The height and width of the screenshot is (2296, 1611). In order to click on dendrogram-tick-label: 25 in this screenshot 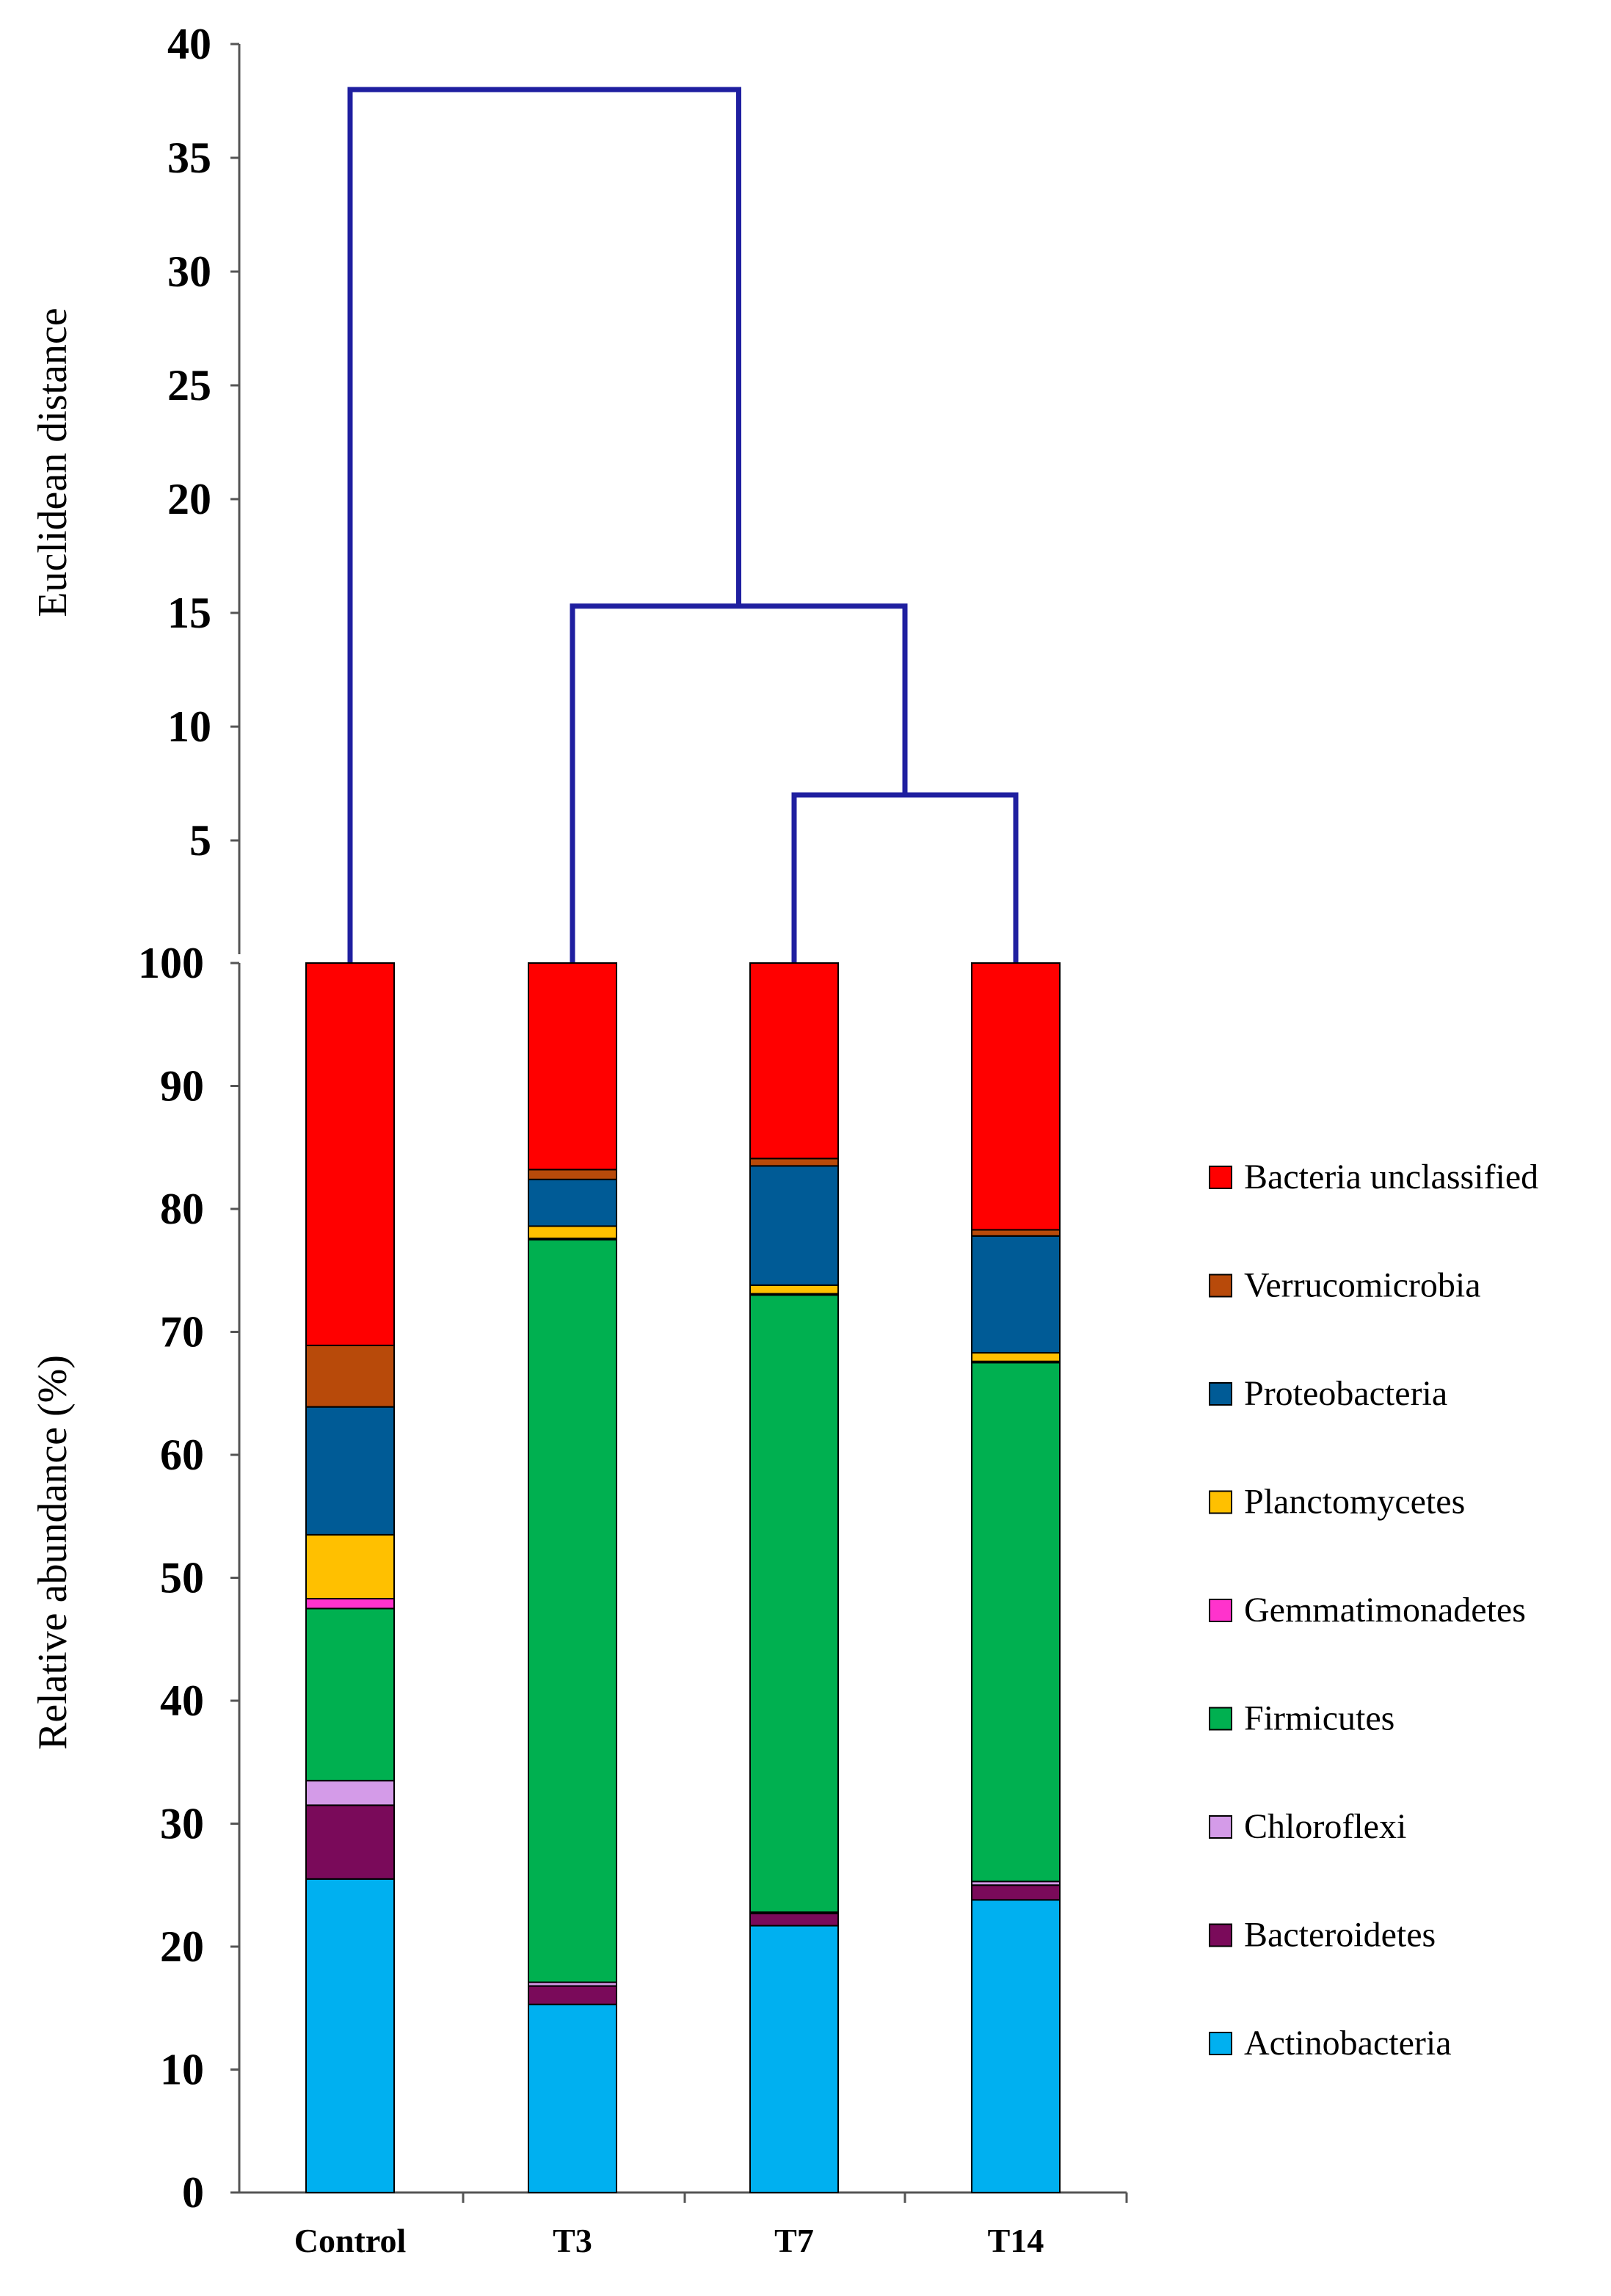, I will do `click(189, 385)`.